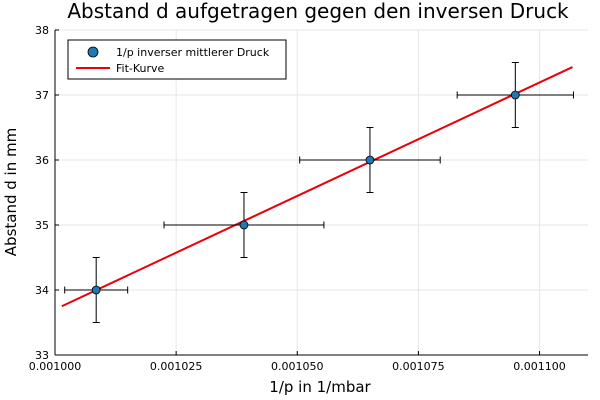  I want to click on legend-label-scatter: 1/p inverser mittlerer Druck, so click(193, 52).